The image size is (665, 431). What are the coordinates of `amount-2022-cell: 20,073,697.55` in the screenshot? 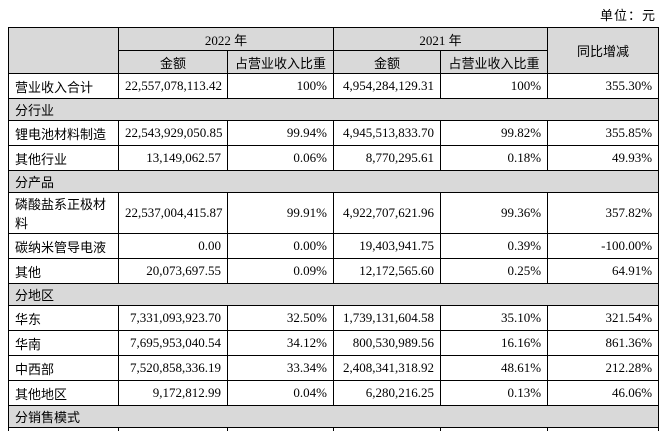 It's located at (173, 271).